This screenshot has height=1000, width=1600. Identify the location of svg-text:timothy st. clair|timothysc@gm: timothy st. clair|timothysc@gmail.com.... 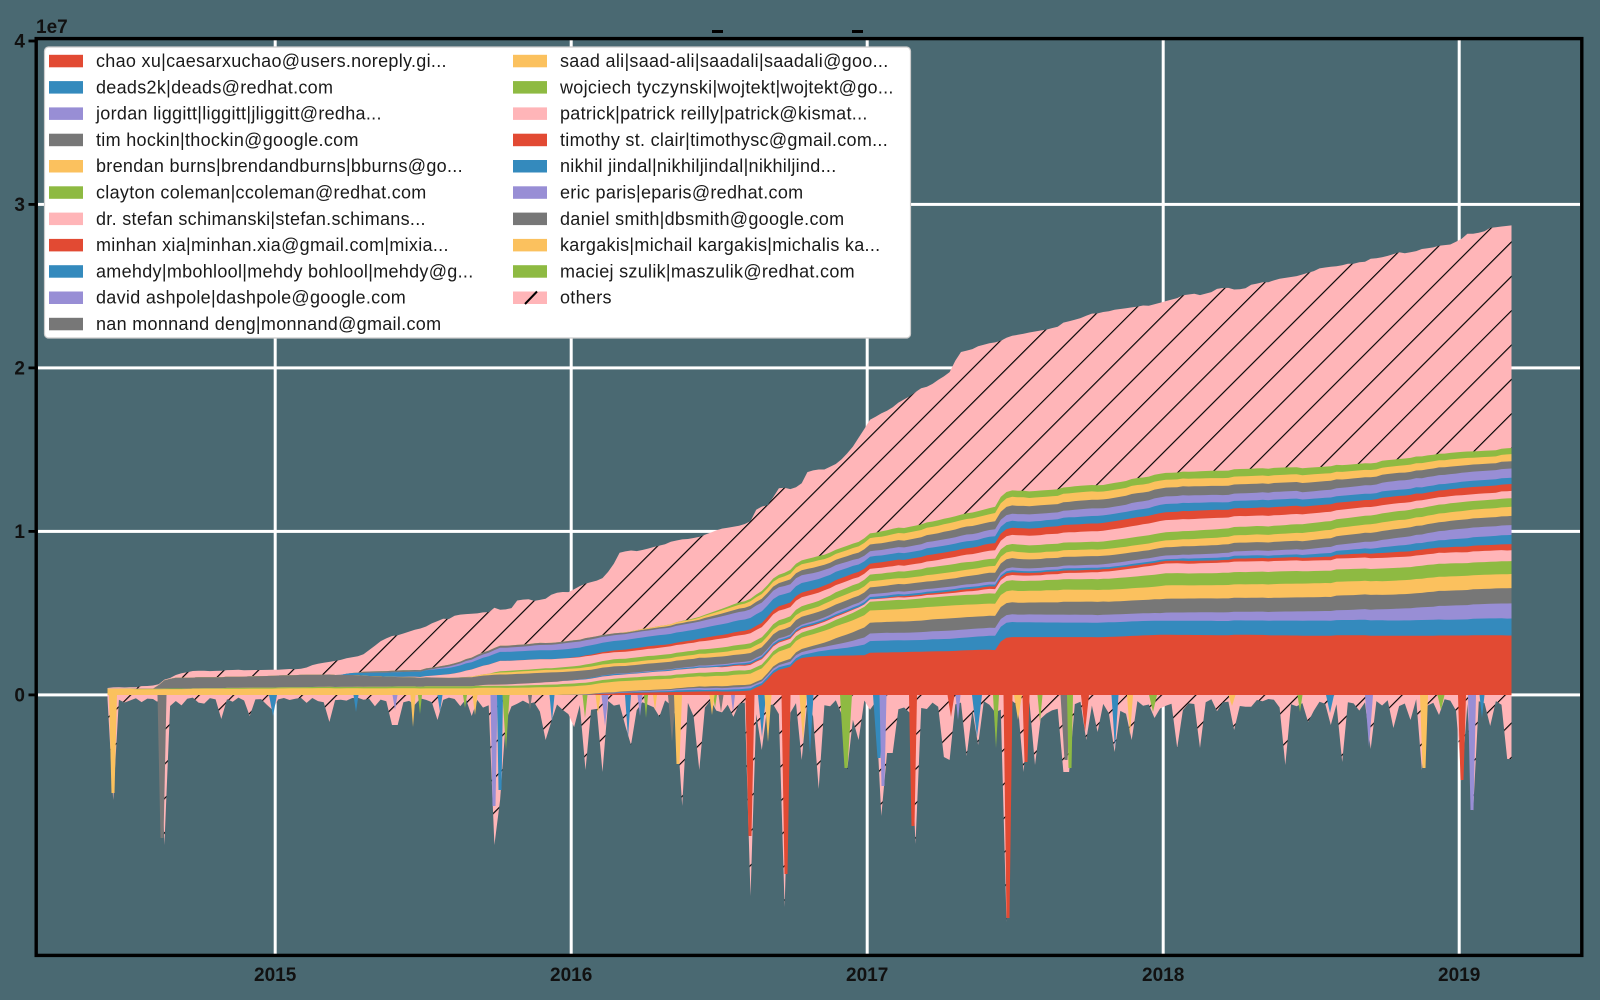
(724, 140).